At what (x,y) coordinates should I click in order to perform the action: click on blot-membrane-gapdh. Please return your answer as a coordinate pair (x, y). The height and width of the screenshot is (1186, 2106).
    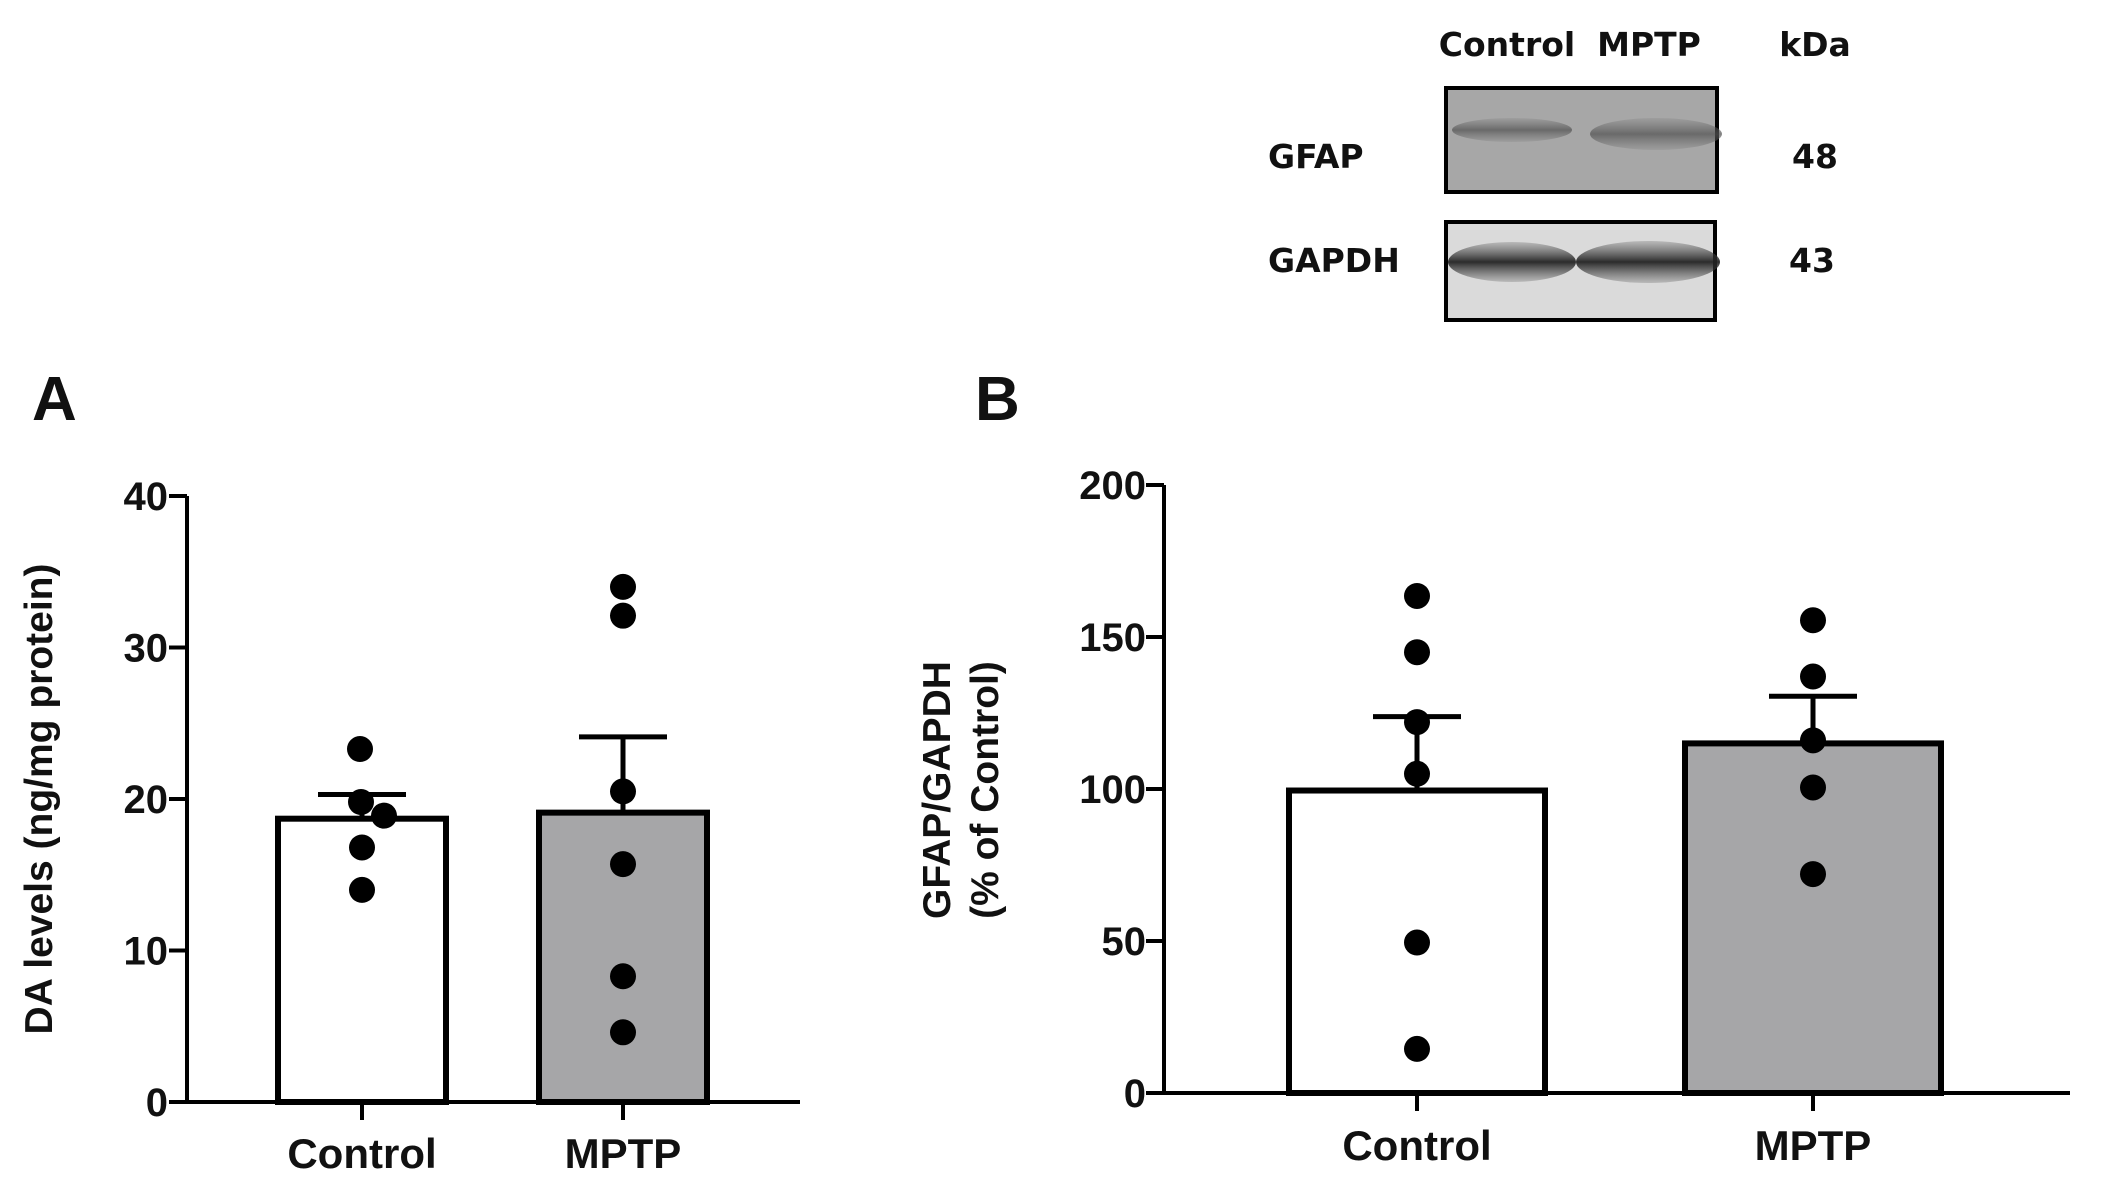
    Looking at the image, I should click on (1582, 271).